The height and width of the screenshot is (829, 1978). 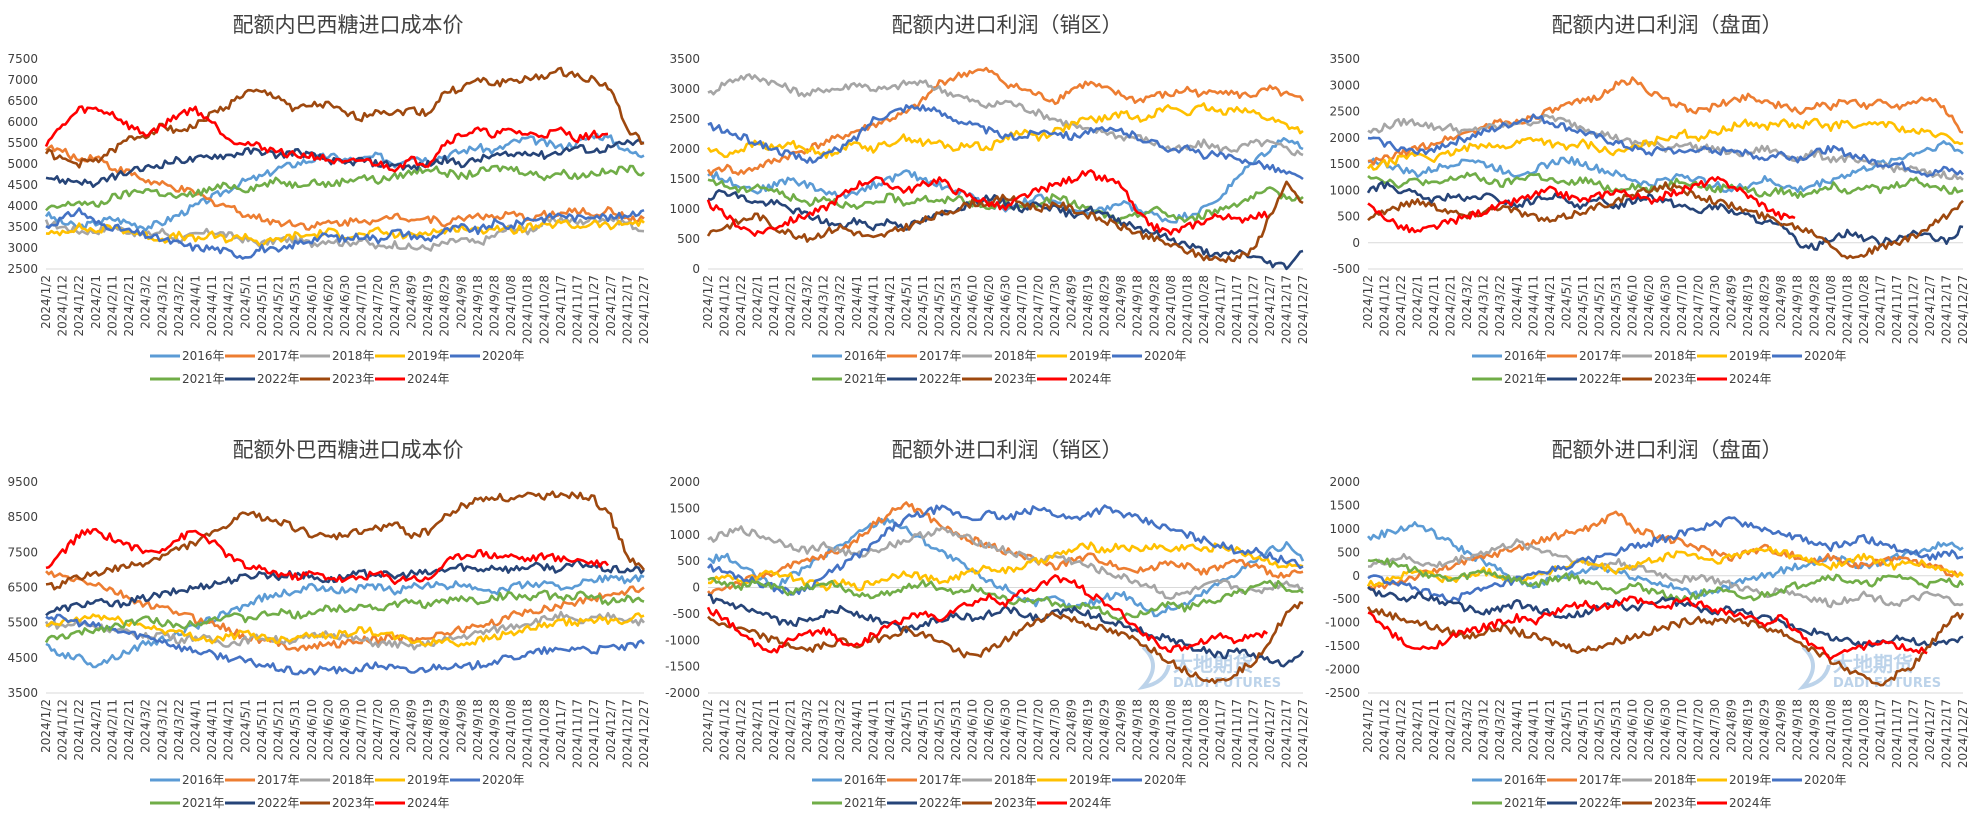 What do you see at coordinates (22, 517) in the screenshot?
I see `y-tick-label: 8500` at bounding box center [22, 517].